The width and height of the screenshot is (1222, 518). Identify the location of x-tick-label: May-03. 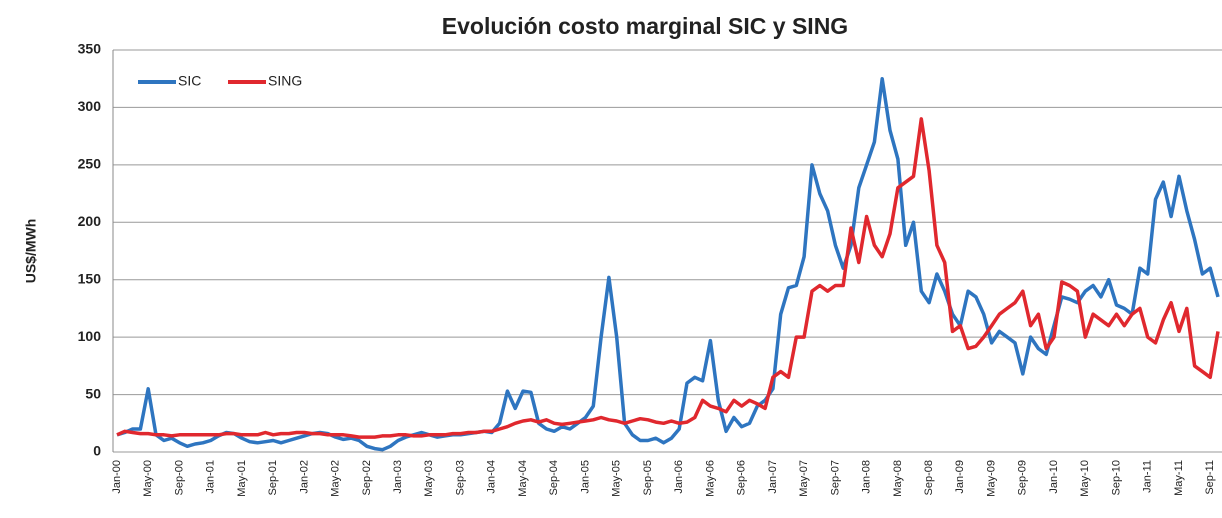
(429, 478).